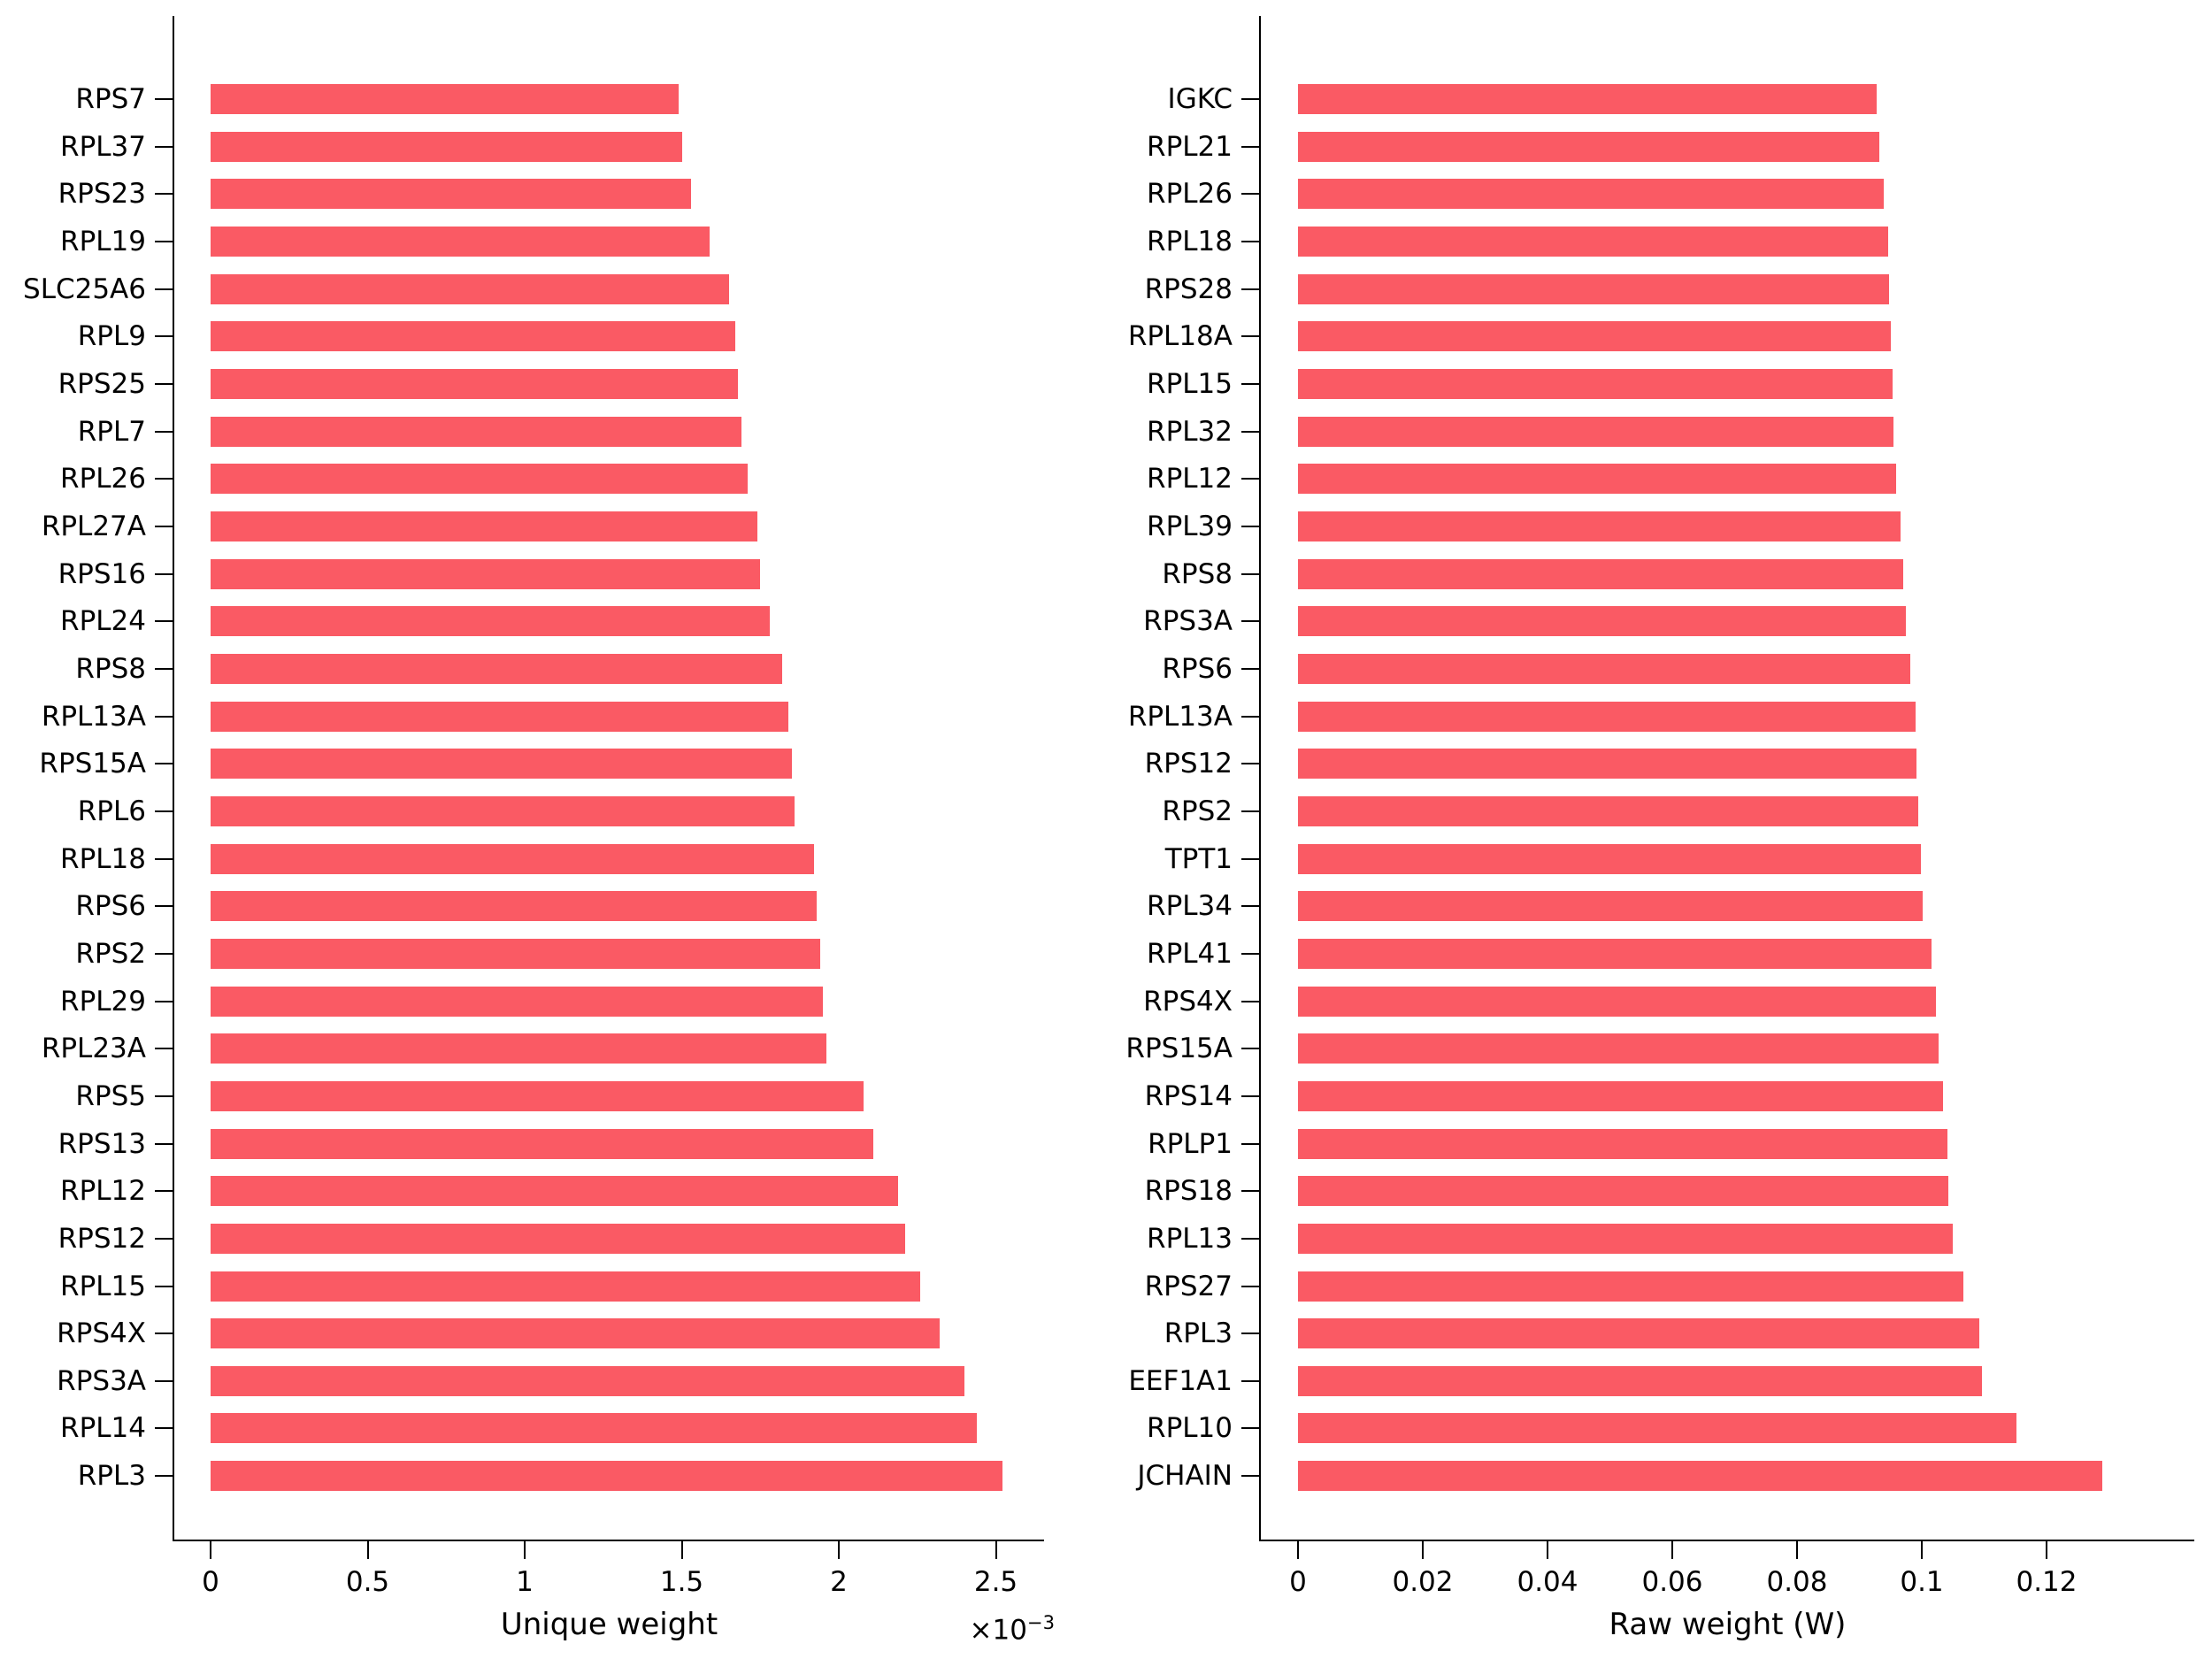 This screenshot has height=1659, width=2212. What do you see at coordinates (102, 383) in the screenshot?
I see `y-tick-label: RPS25` at bounding box center [102, 383].